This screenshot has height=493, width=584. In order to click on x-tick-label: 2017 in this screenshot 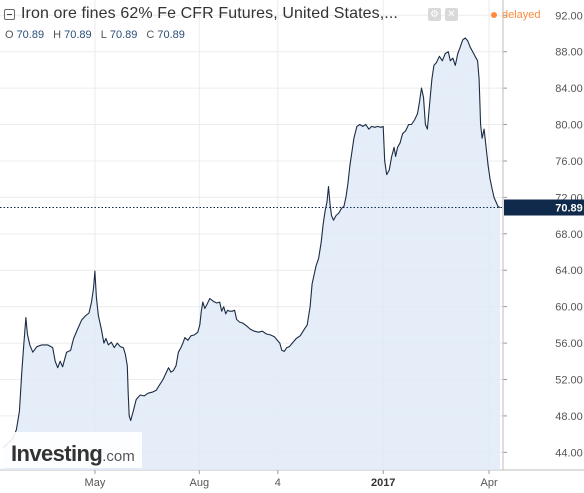, I will do `click(383, 483)`.